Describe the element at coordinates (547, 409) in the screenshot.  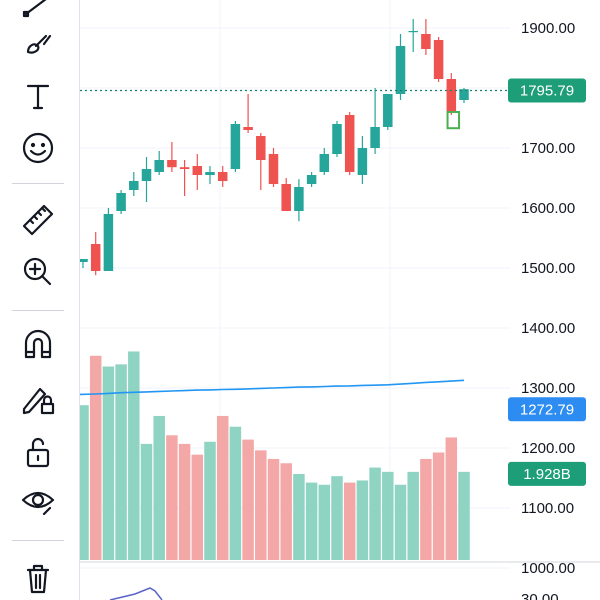
I see `ma-value-badge-bg` at that location.